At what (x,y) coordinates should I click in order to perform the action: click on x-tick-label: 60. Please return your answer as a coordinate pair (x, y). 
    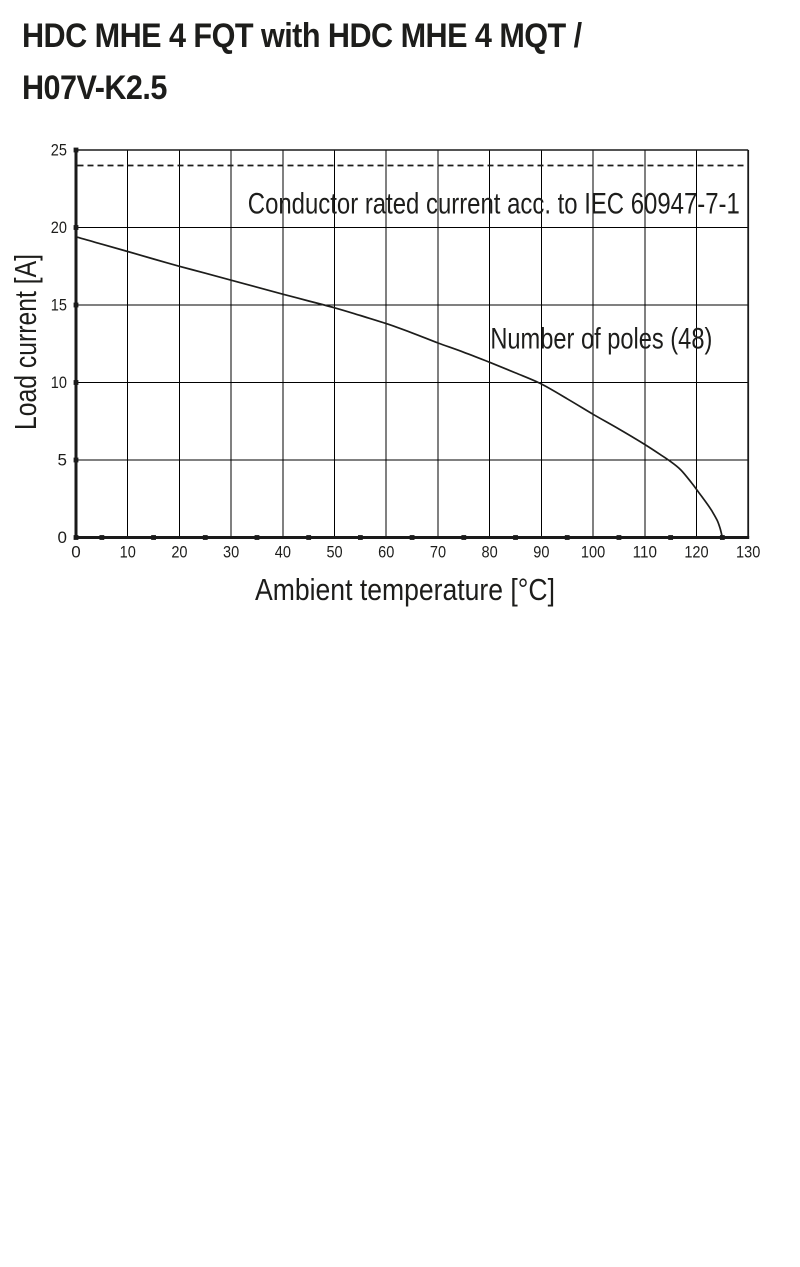
    Looking at the image, I should click on (386, 552).